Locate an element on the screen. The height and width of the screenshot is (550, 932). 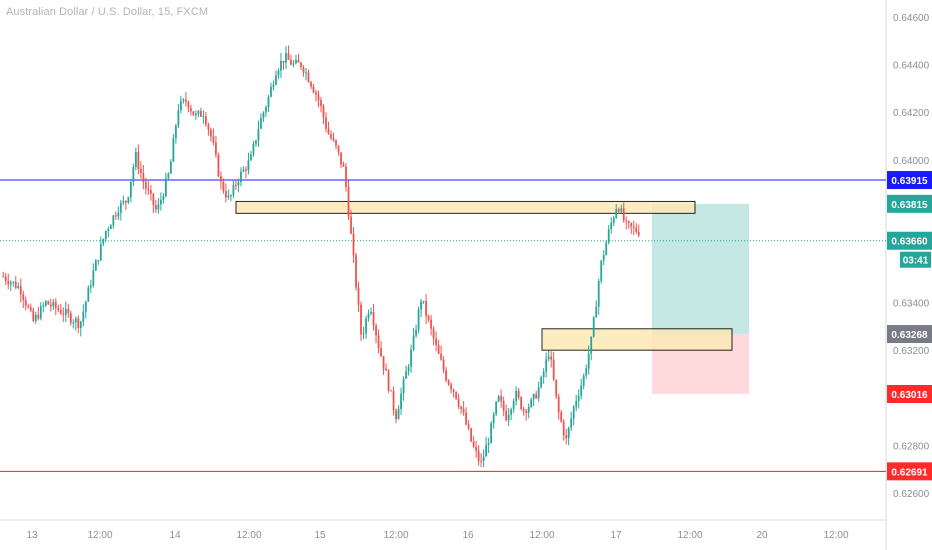
target-zone is located at coordinates (700, 269).